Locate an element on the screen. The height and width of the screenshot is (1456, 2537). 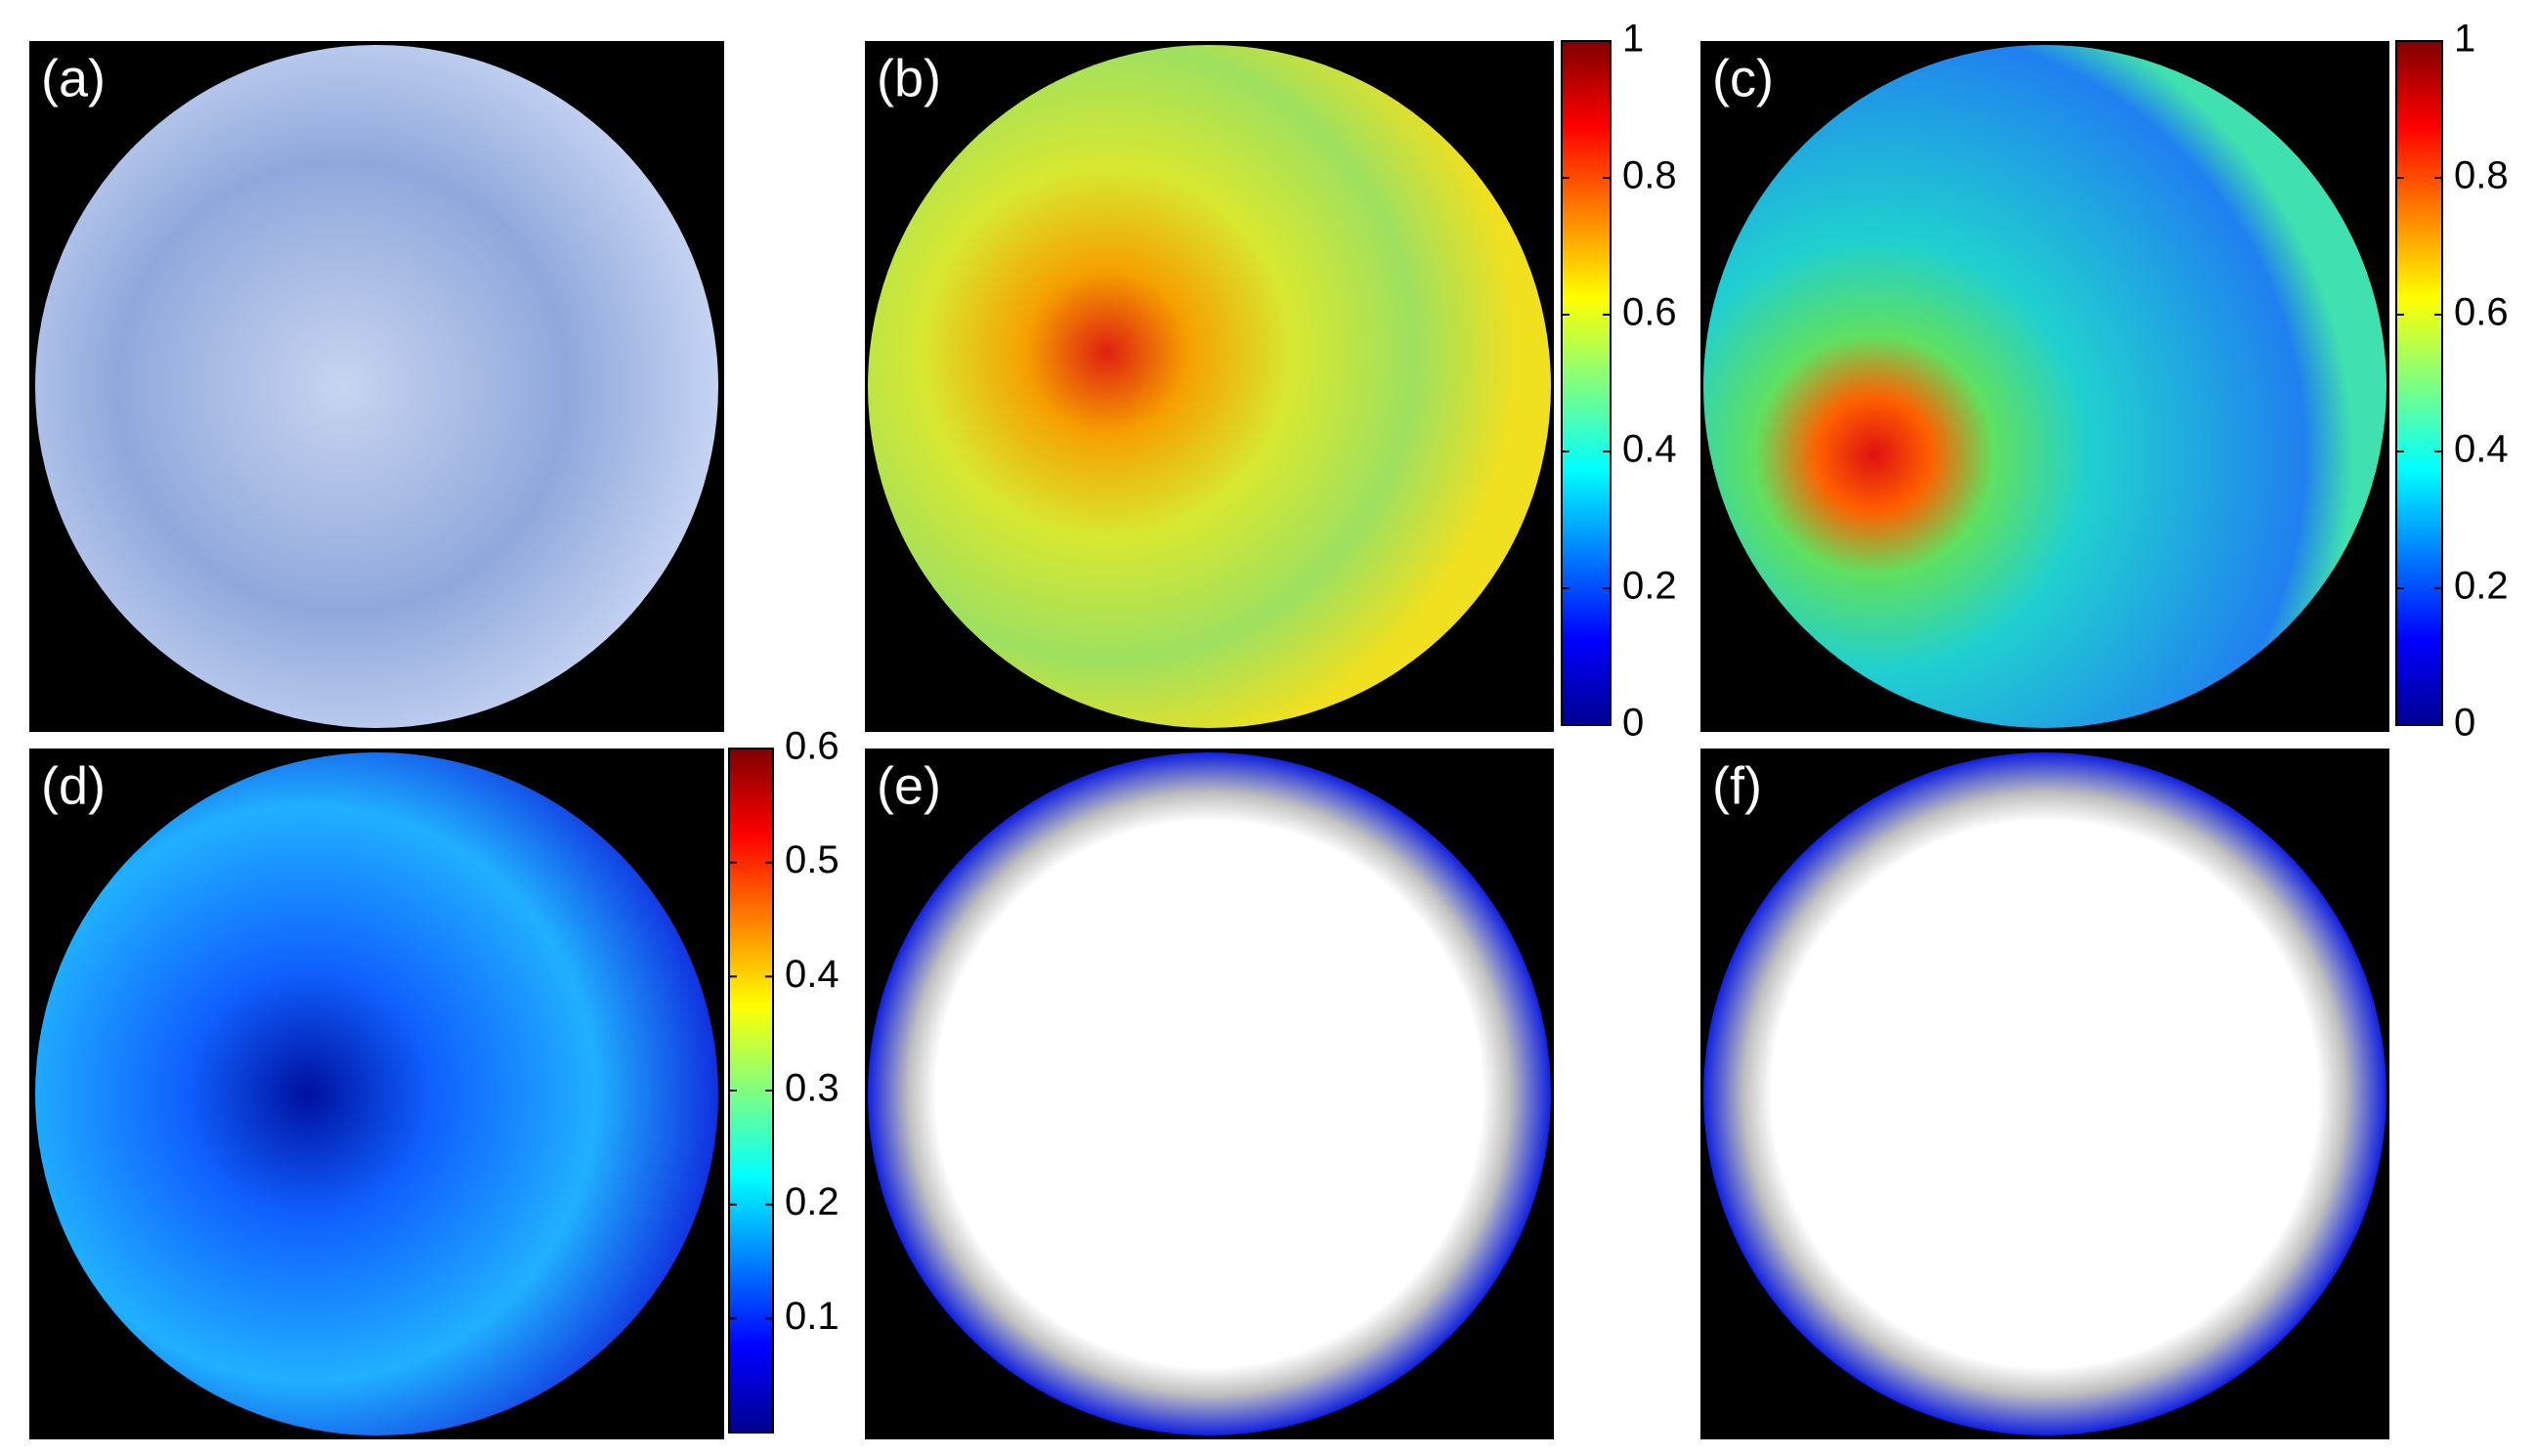
colorbar-tick-label: 0.3 is located at coordinates (812, 1088).